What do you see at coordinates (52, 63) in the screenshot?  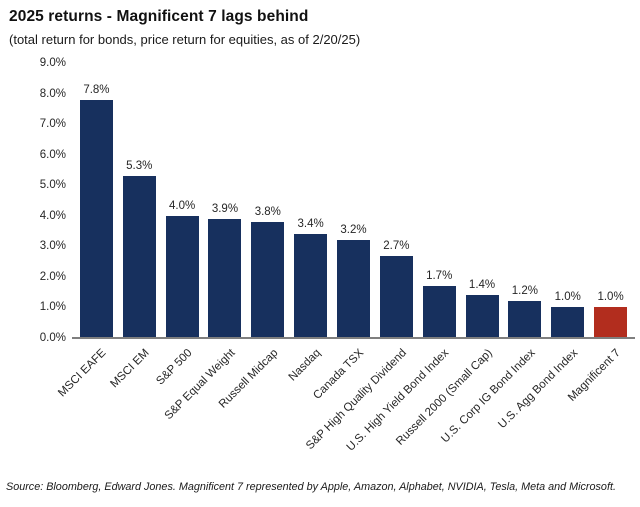 I see `y-axis-tick-label: 9.0%` at bounding box center [52, 63].